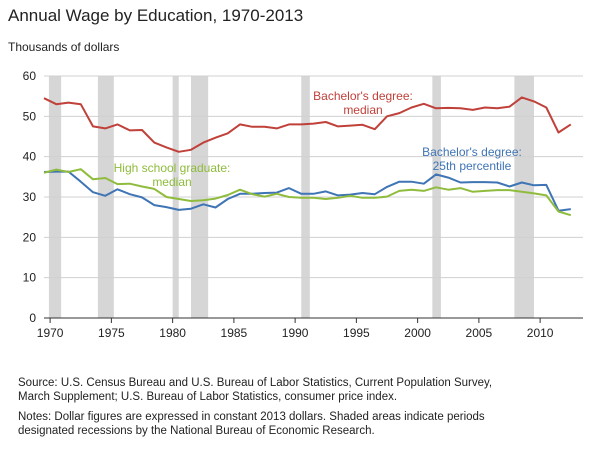  Describe the element at coordinates (363, 96) in the screenshot. I see `series-label-0-line-0: Bachelor's degree:` at that location.